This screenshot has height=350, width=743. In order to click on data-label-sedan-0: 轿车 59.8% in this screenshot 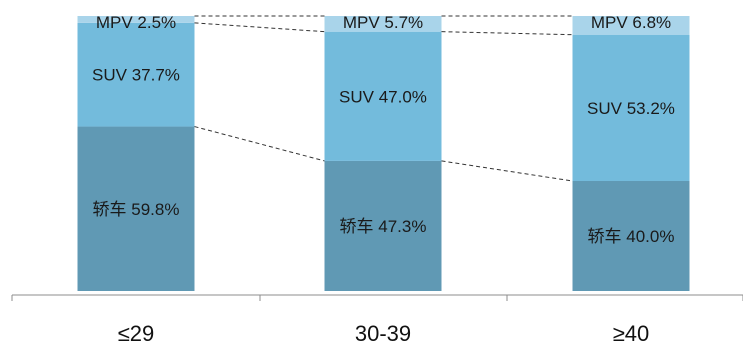, I will do `click(136, 209)`.